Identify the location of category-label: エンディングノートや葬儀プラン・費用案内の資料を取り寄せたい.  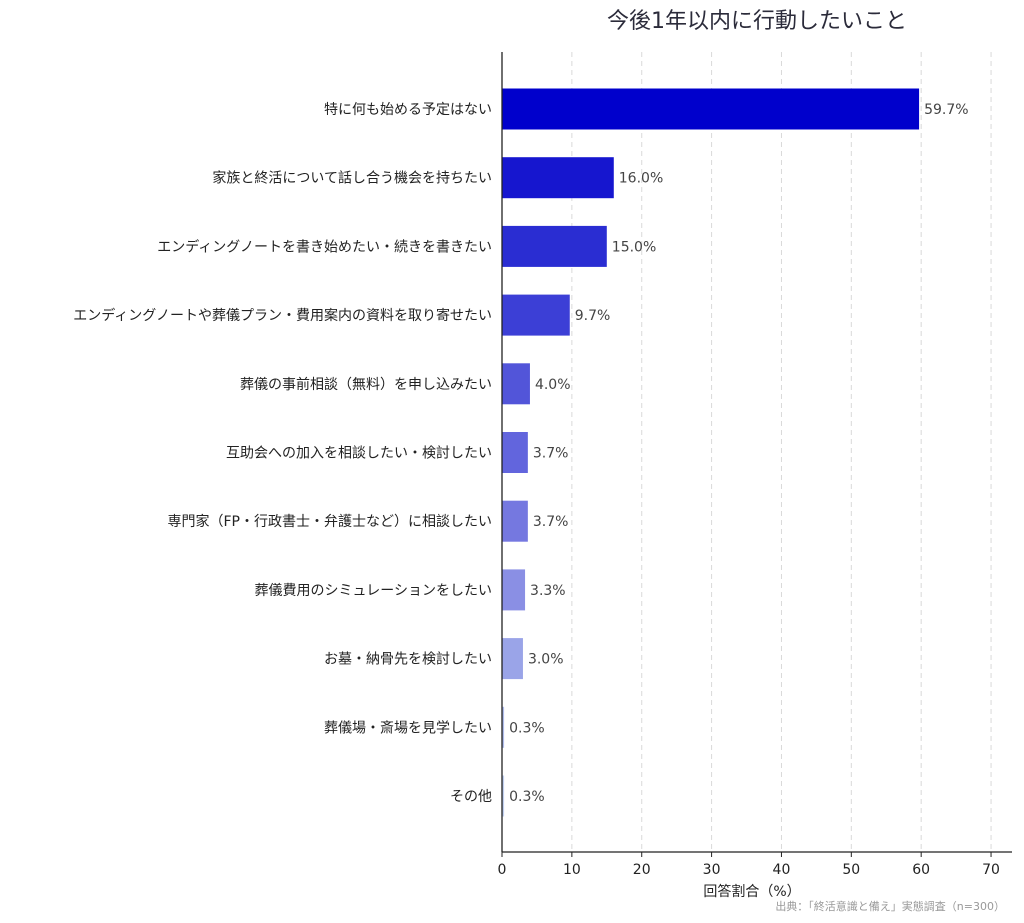
(282, 315).